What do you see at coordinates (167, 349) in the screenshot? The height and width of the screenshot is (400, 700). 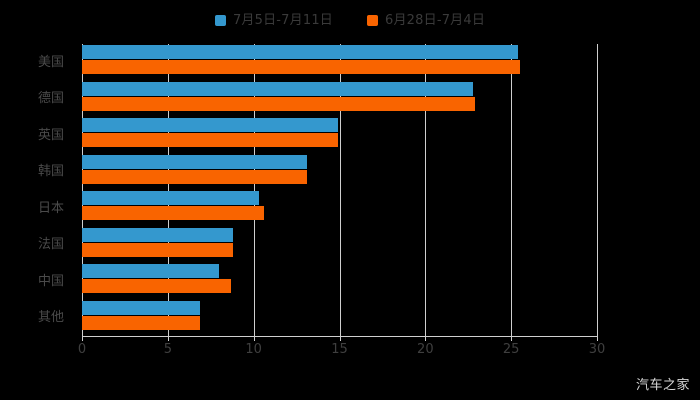 I see `x-tick-label-5: 5` at bounding box center [167, 349].